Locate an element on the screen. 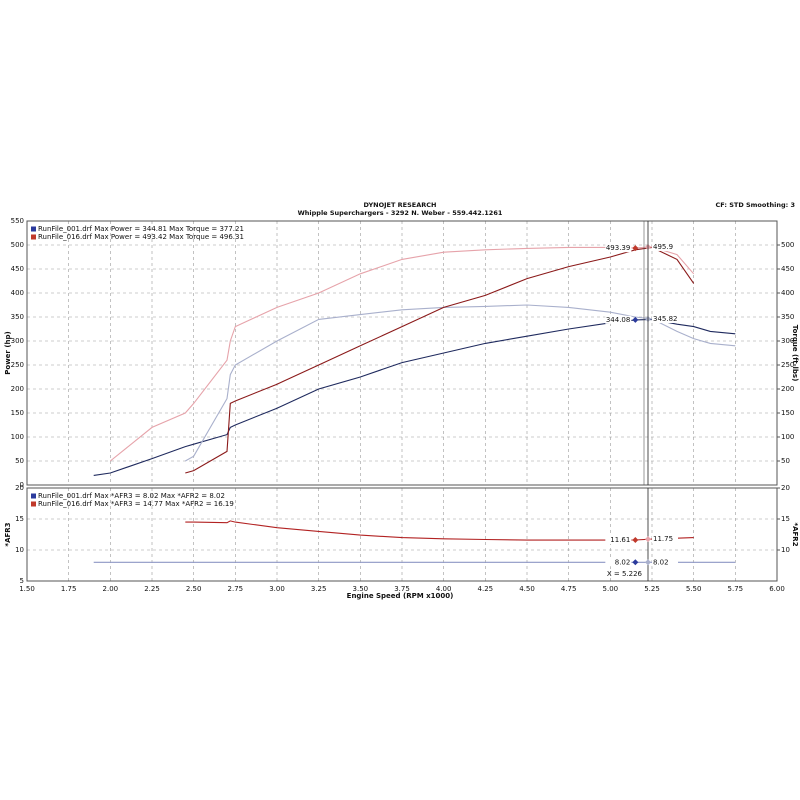 The image size is (800, 800). y-tick-label: 5 is located at coordinates (22, 581).